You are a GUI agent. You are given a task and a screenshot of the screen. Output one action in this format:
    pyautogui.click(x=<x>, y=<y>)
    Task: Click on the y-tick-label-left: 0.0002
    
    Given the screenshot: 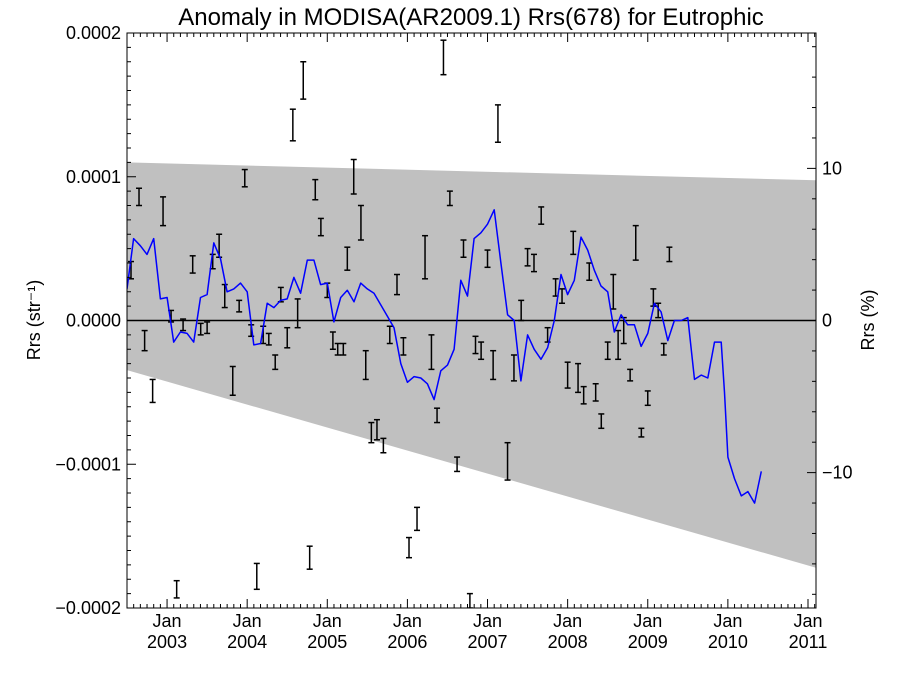 What is the action you would take?
    pyautogui.click(x=93, y=33)
    